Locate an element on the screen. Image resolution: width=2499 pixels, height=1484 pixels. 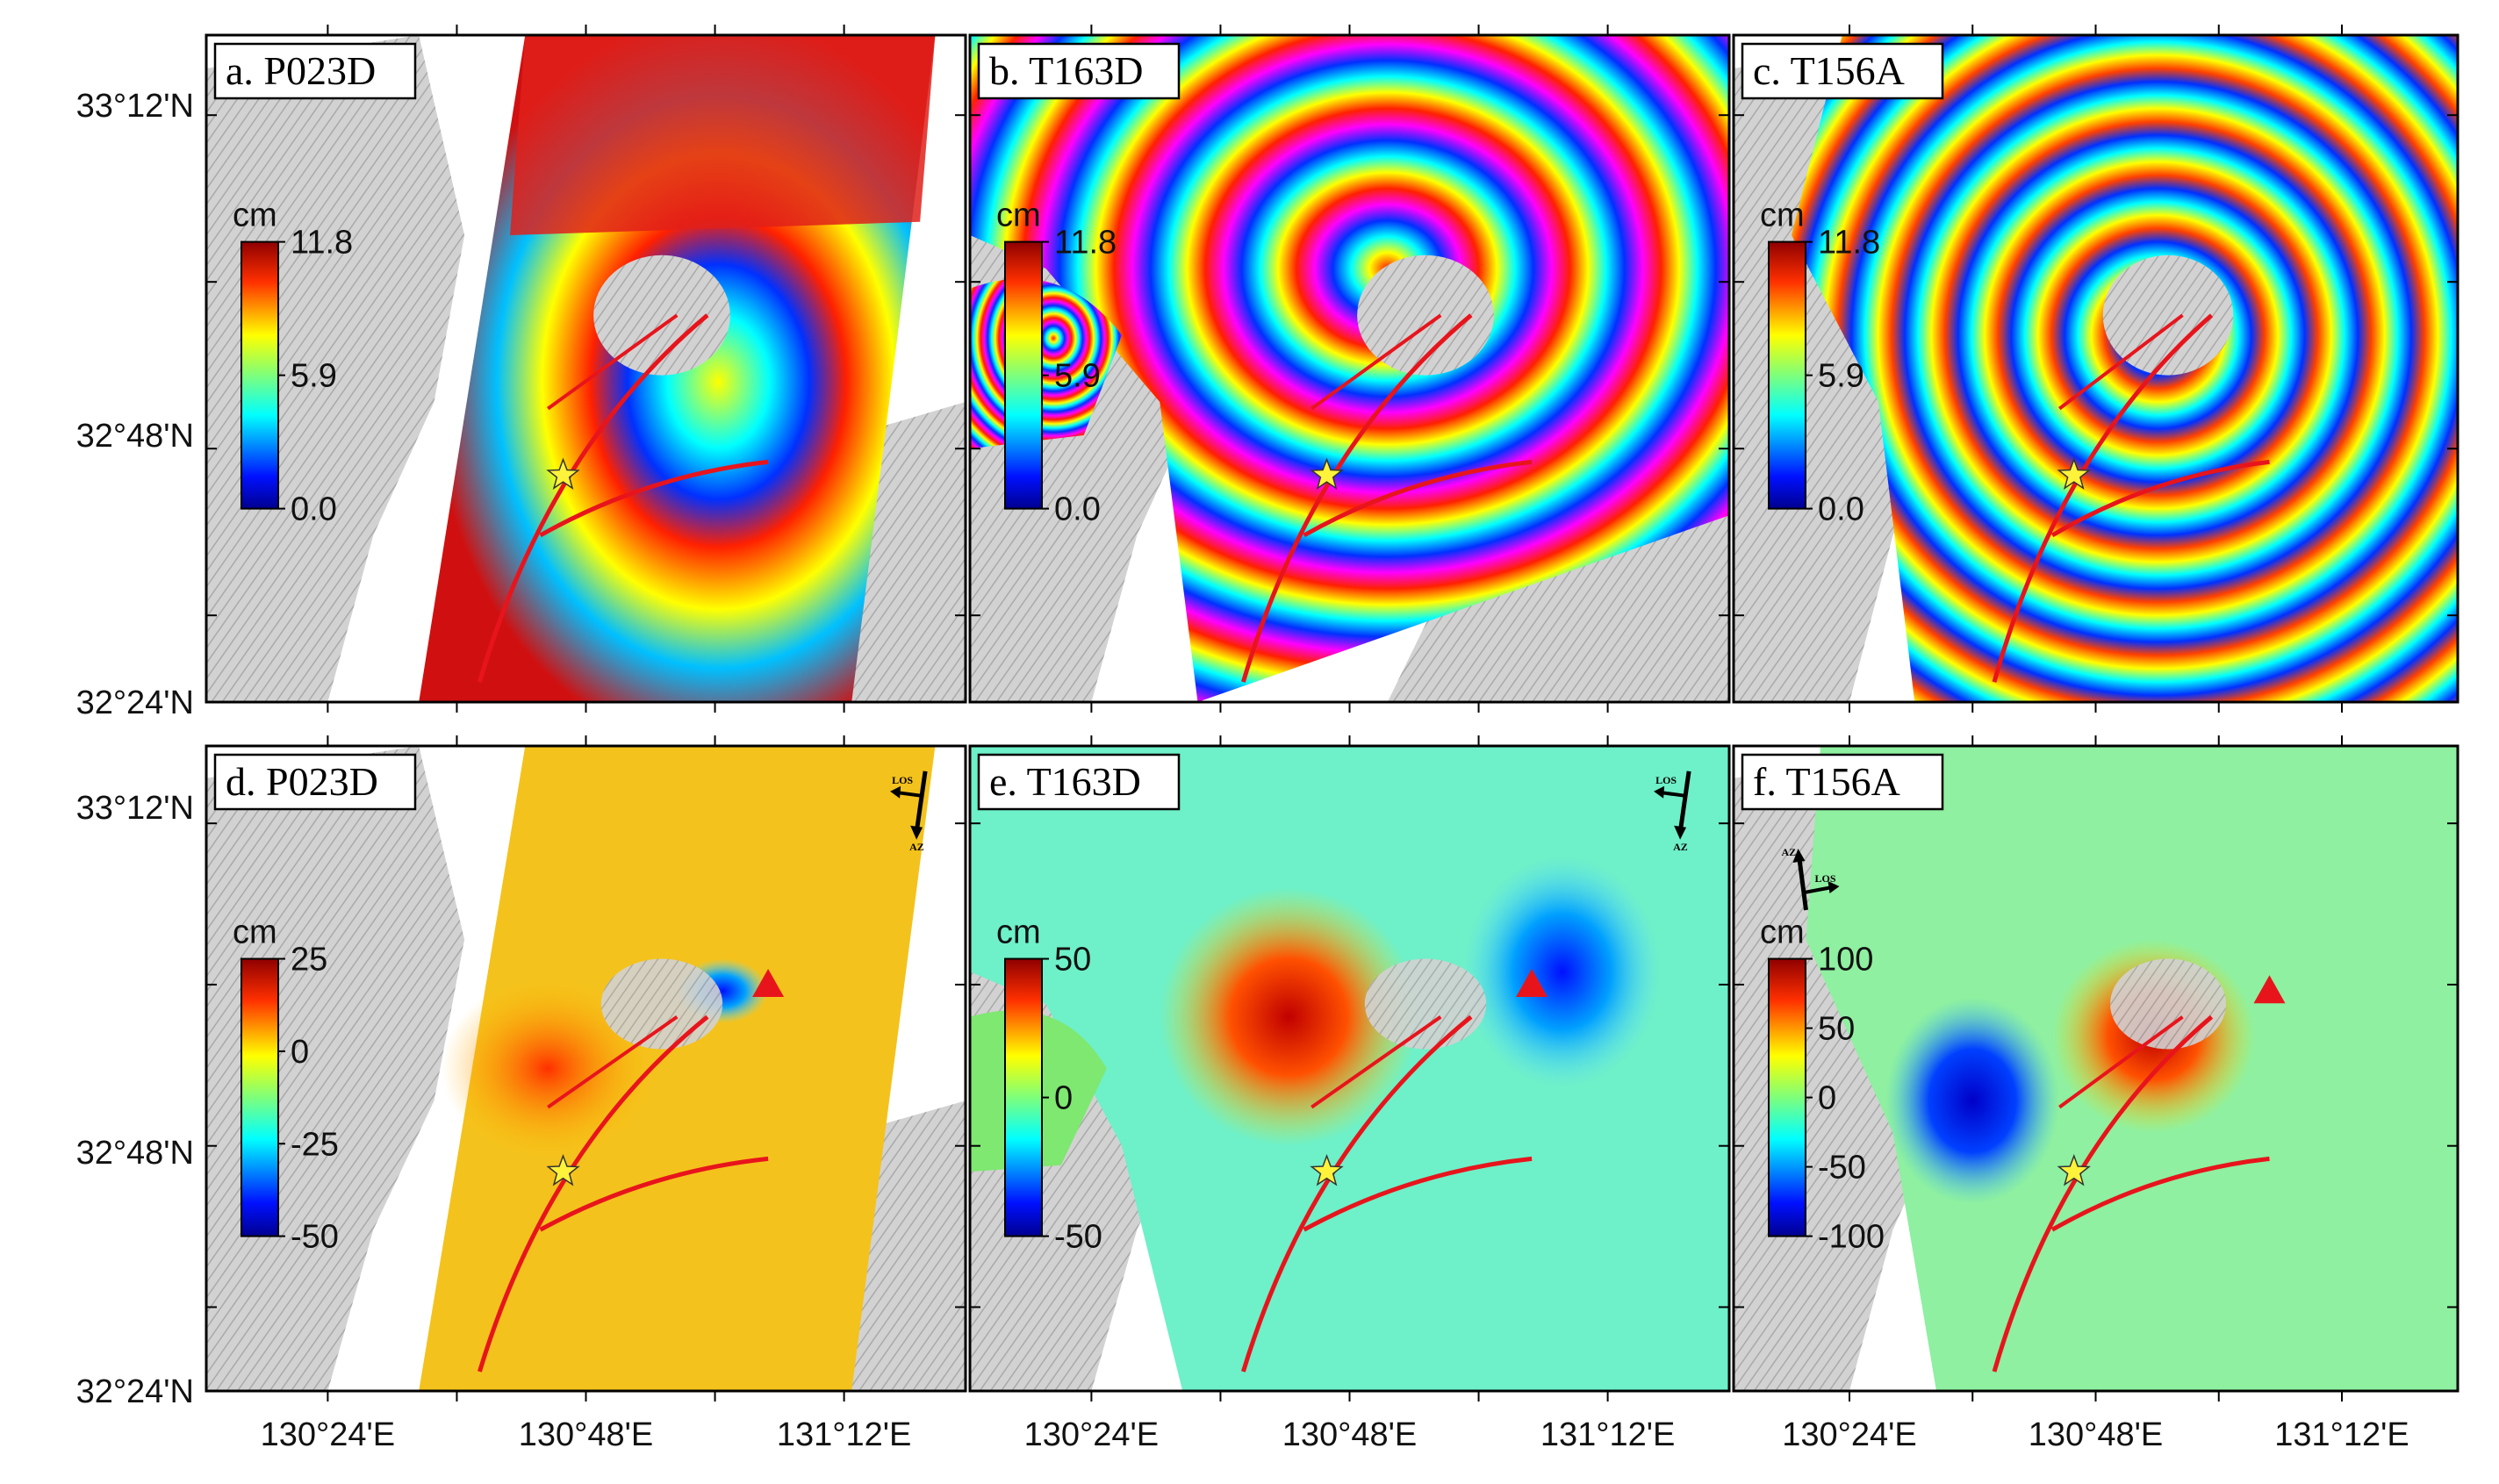
panel-title-box: e. T163D is located at coordinates (1079, 782).